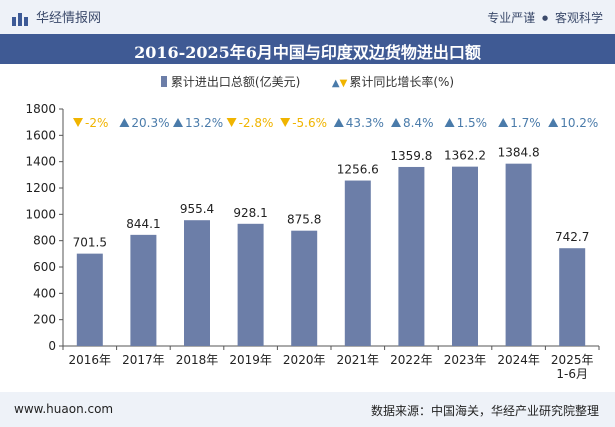 The height and width of the screenshot is (427, 615). Describe the element at coordinates (411, 360) in the screenshot. I see `x-tick-label: 2022年` at that location.